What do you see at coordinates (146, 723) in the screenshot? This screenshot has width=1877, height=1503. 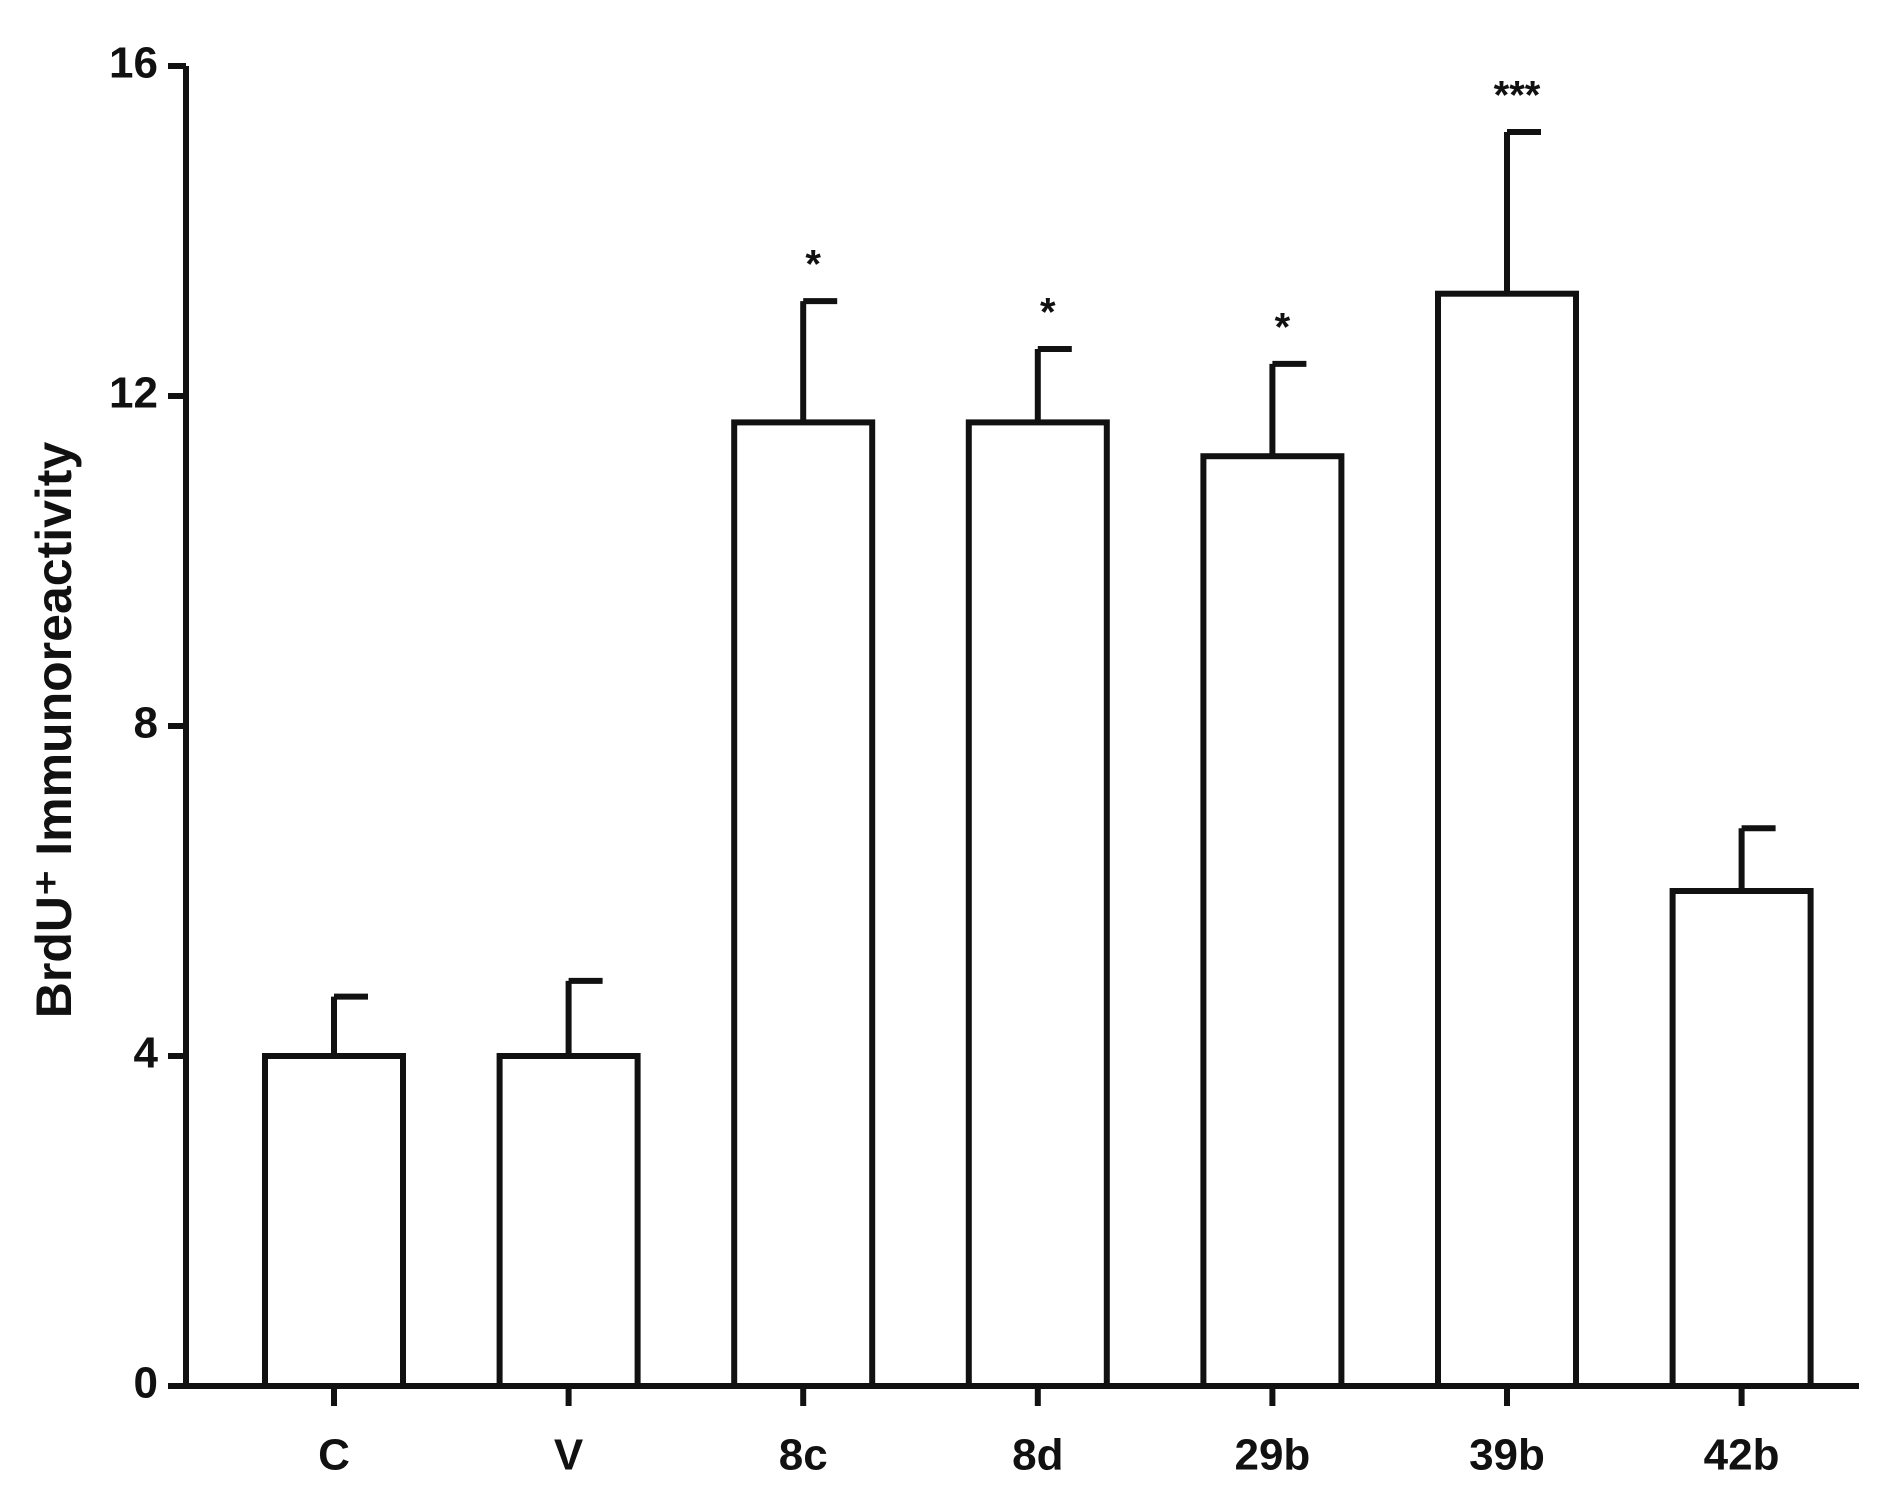 I see `y-tick-label: 8` at bounding box center [146, 723].